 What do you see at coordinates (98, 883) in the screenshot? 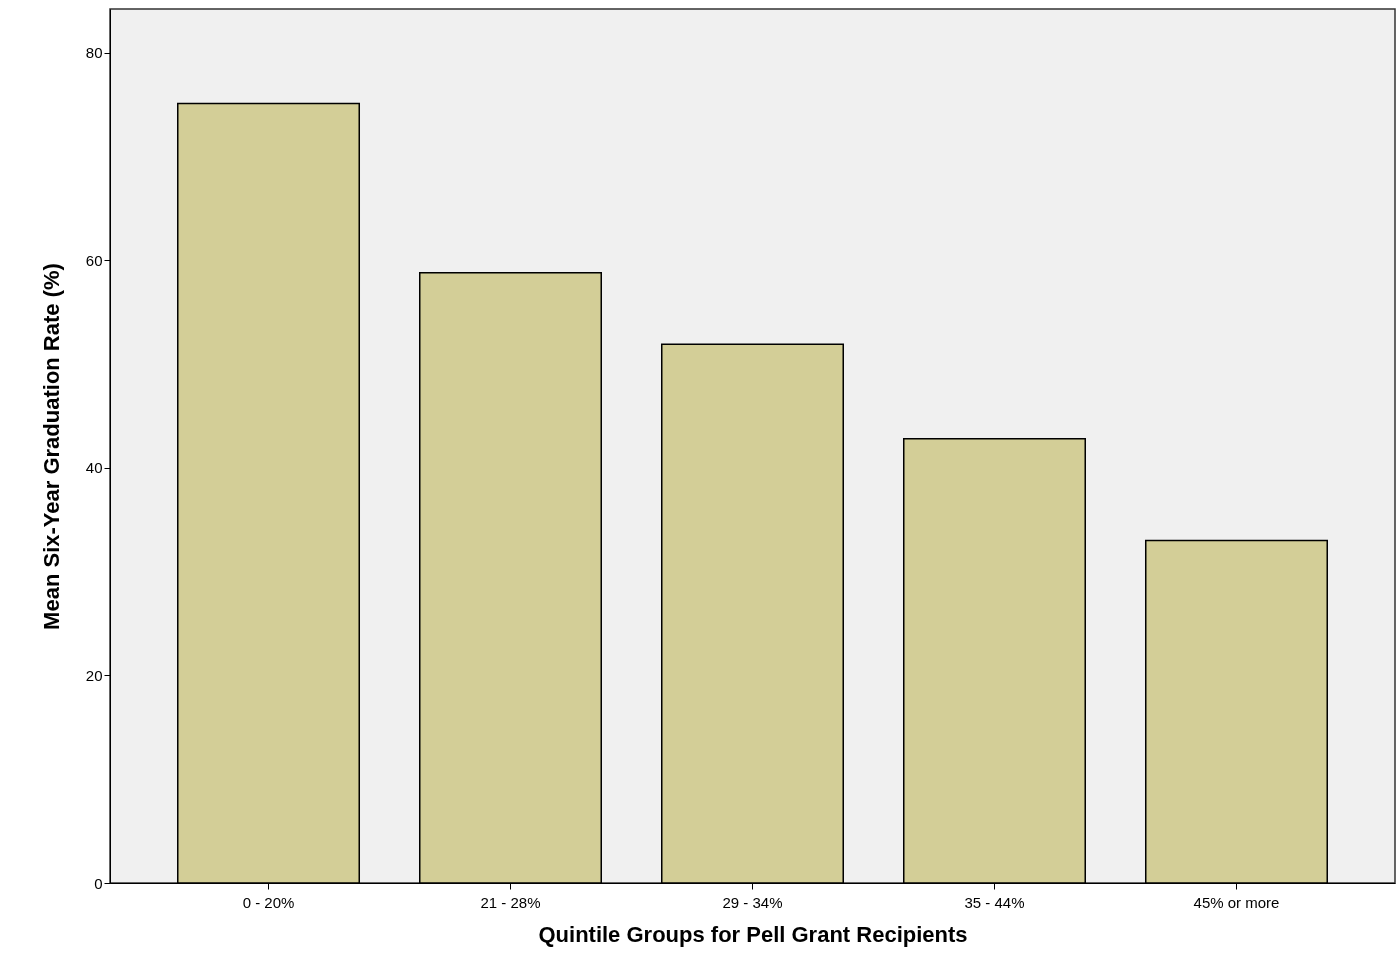
I see `y-tick-label: 0` at bounding box center [98, 883].